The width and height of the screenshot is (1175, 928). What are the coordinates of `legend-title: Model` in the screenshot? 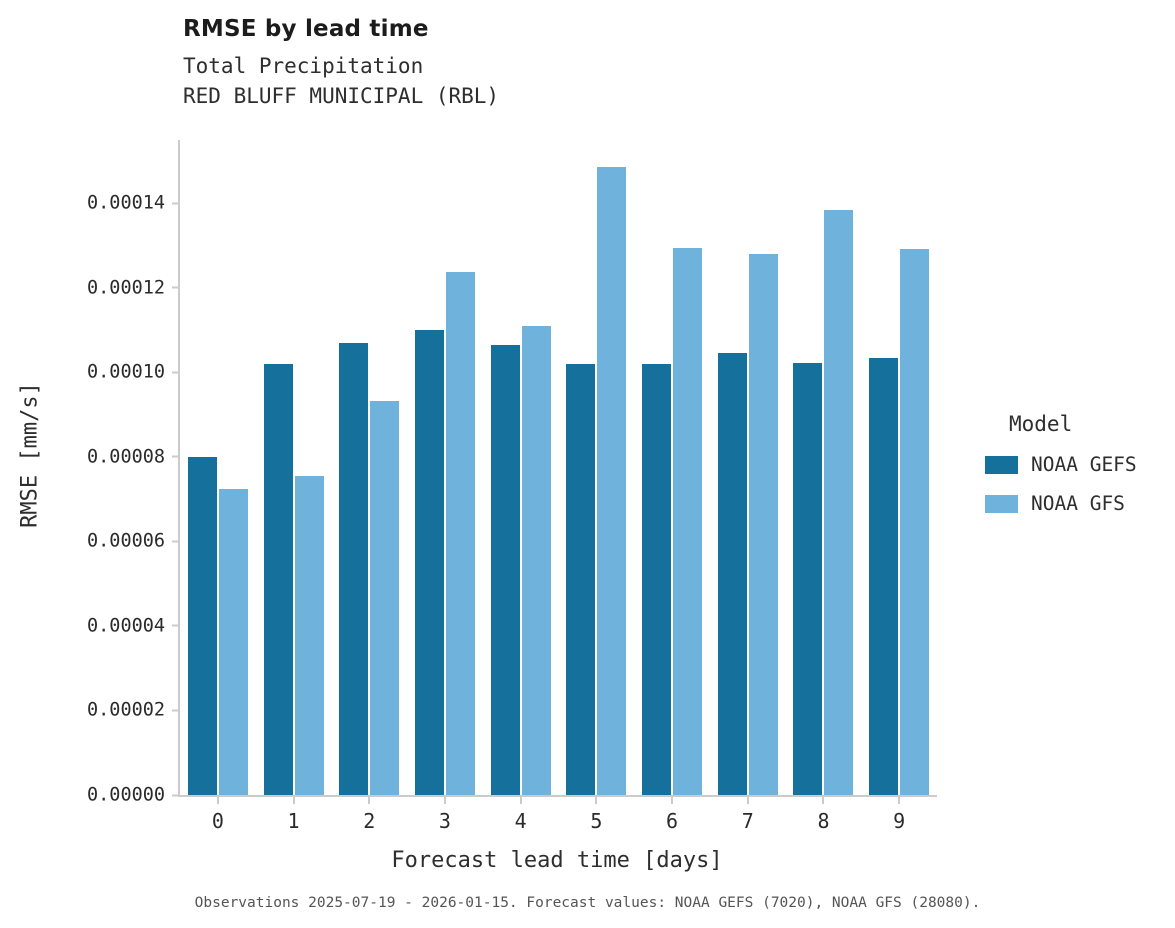 It's located at (1041, 424).